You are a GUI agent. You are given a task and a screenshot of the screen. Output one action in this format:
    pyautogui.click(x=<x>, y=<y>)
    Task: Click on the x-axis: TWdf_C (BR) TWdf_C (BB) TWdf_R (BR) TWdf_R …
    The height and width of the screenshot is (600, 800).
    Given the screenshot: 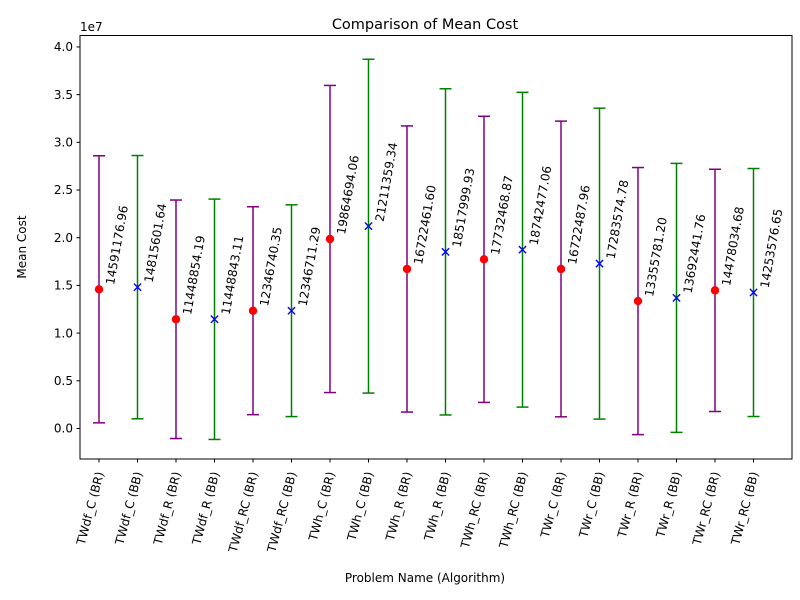 What is the action you would take?
    pyautogui.click(x=417, y=507)
    